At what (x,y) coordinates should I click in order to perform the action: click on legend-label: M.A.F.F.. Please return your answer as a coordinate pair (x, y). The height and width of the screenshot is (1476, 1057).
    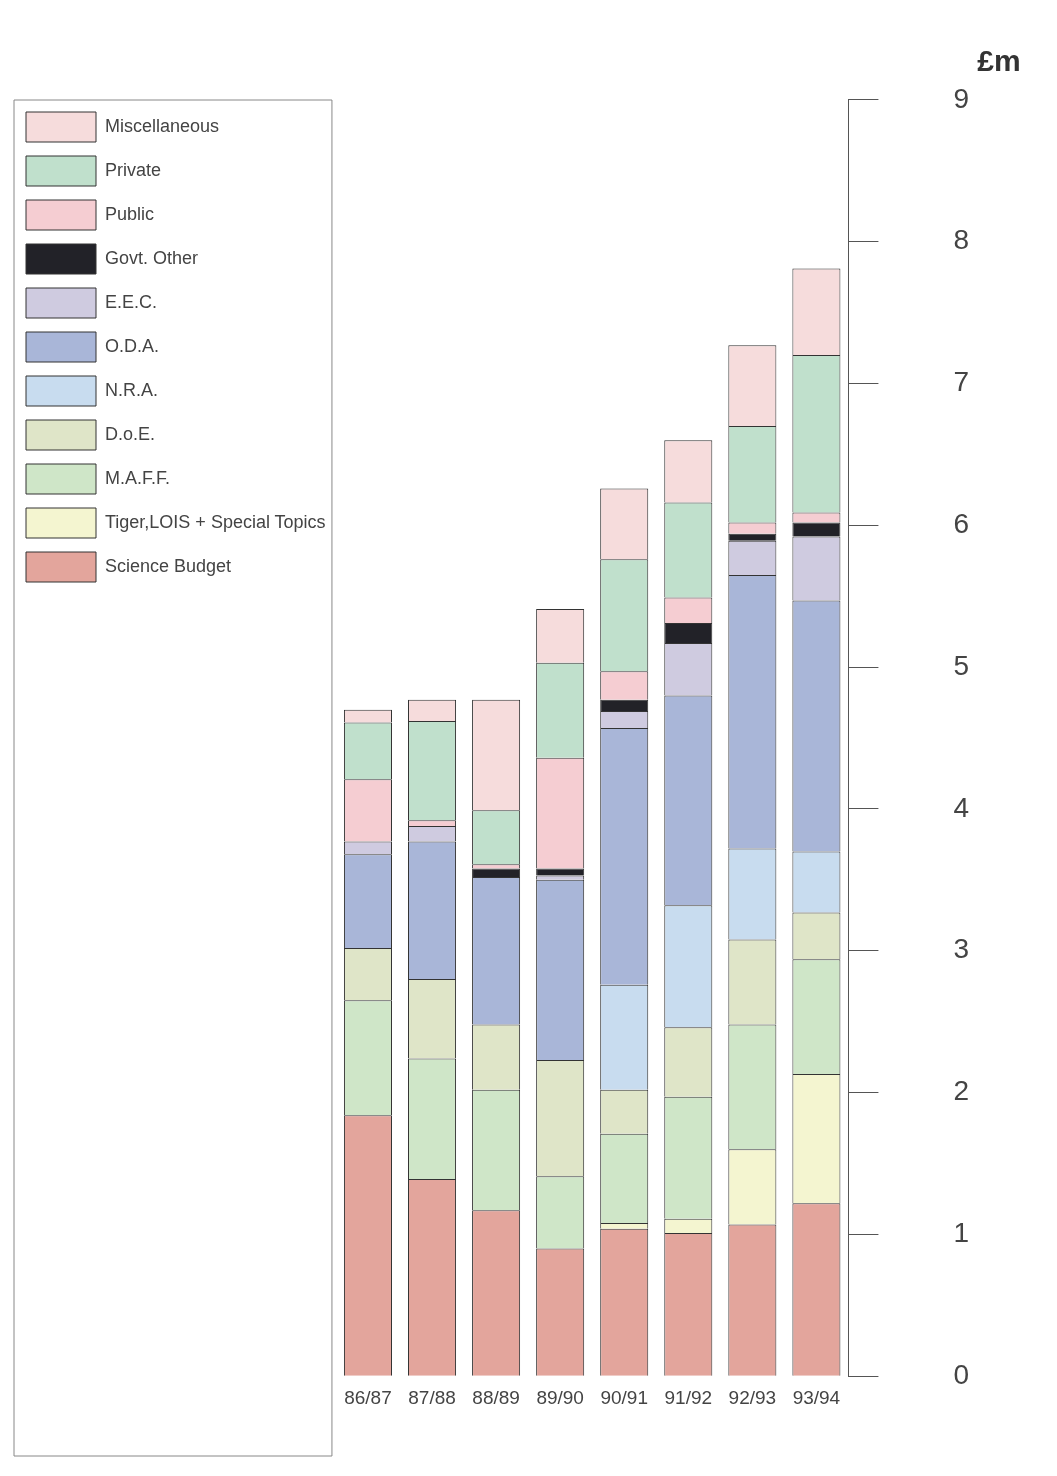
    Looking at the image, I should click on (138, 477).